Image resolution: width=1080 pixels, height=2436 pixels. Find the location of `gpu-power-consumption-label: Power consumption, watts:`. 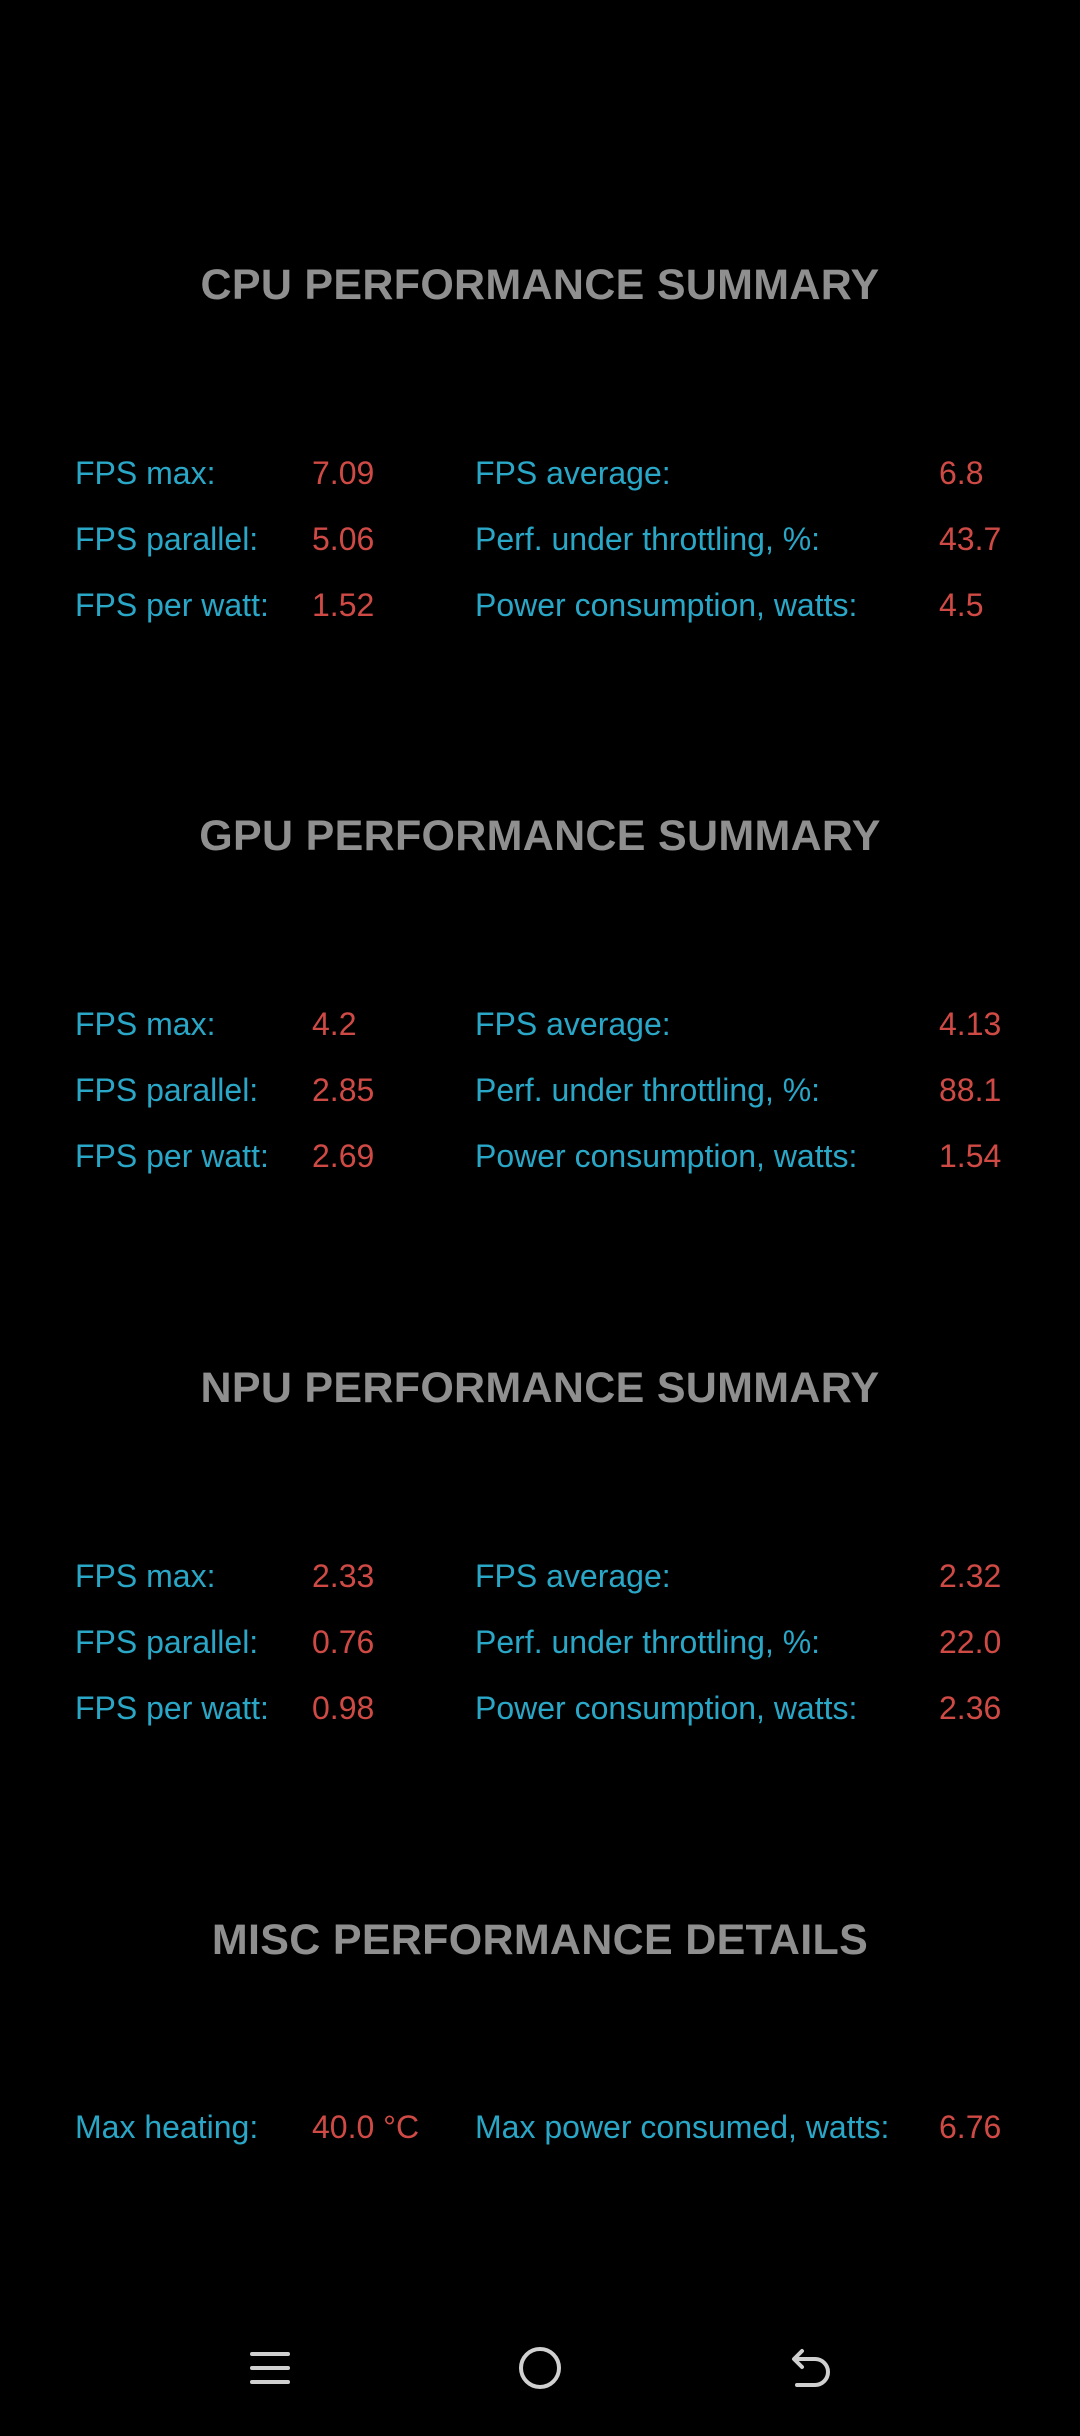

gpu-power-consumption-label: Power consumption, watts: is located at coordinates (666, 1156).